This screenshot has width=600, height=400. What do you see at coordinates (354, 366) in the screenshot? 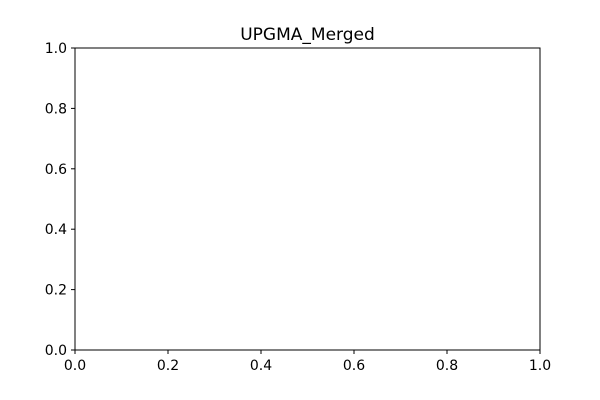
I see `x-tick-label: 0.6` at bounding box center [354, 366].